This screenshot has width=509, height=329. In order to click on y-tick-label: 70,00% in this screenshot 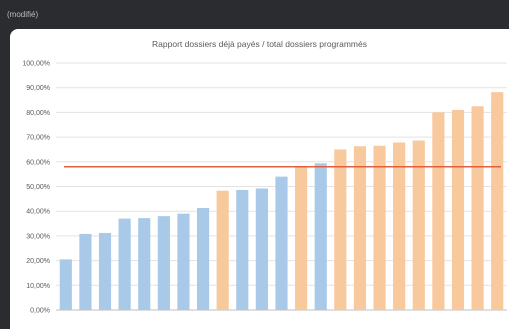, I will do `click(38, 138)`.